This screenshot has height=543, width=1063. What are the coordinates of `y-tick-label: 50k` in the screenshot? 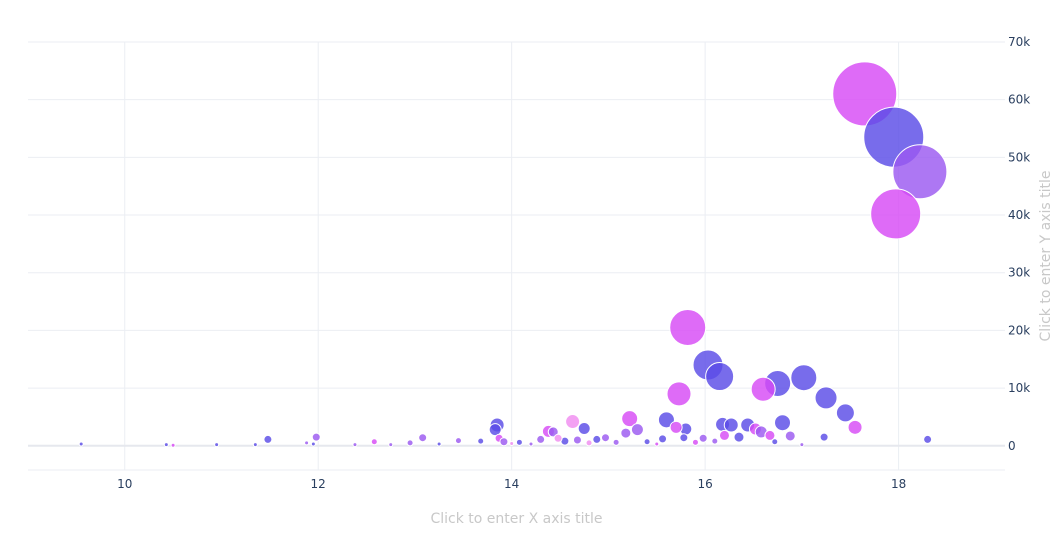 It's located at (1019, 157).